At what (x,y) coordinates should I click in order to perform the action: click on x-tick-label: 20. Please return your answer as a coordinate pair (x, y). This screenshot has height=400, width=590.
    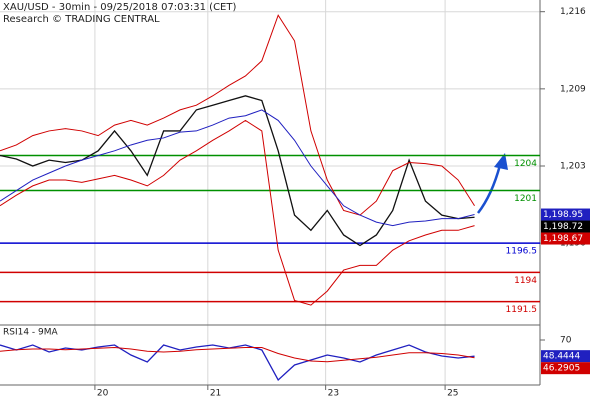
    Looking at the image, I should click on (103, 394).